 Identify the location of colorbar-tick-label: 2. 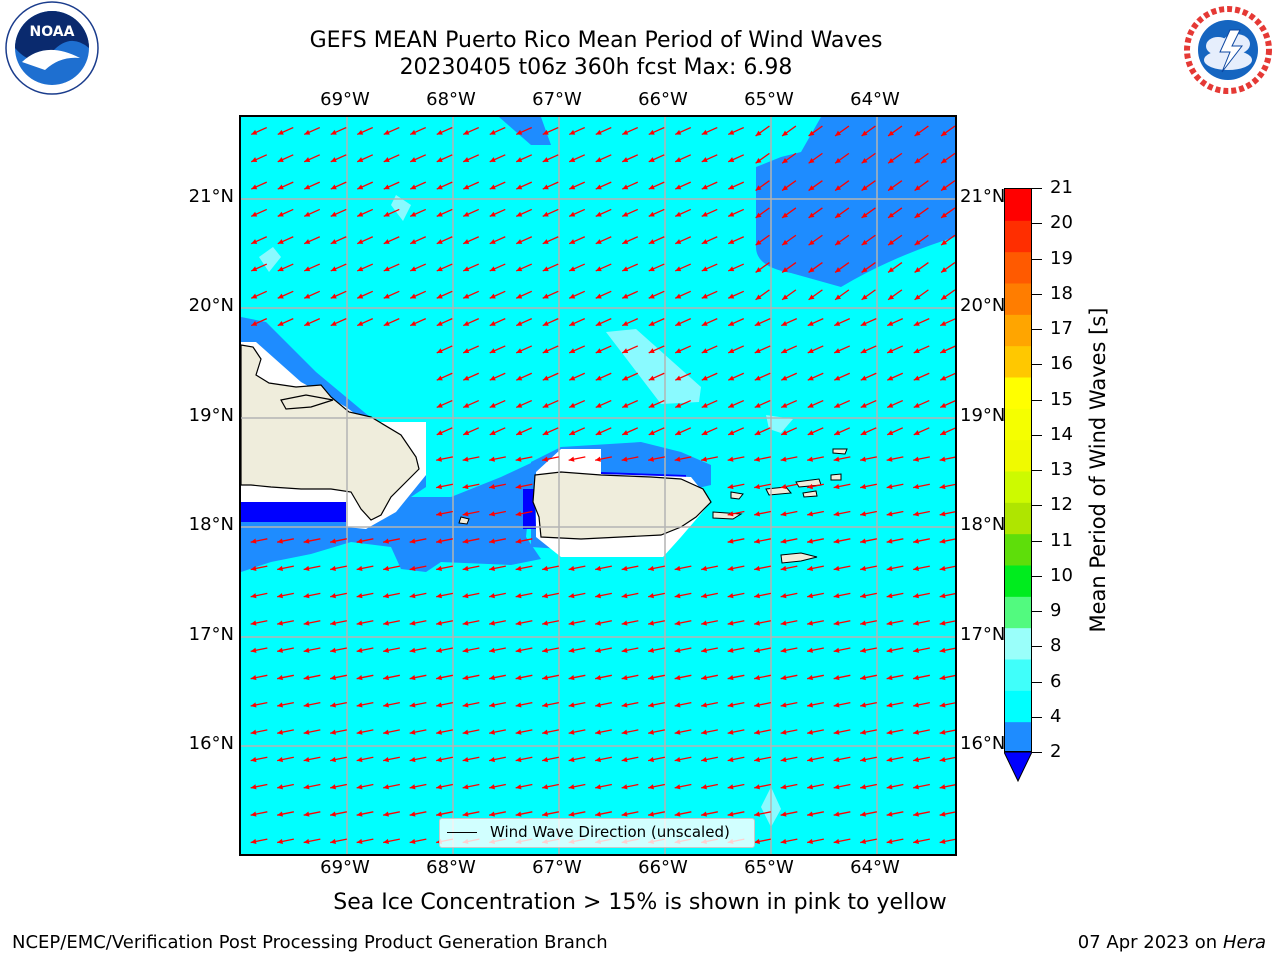
(1056, 751).